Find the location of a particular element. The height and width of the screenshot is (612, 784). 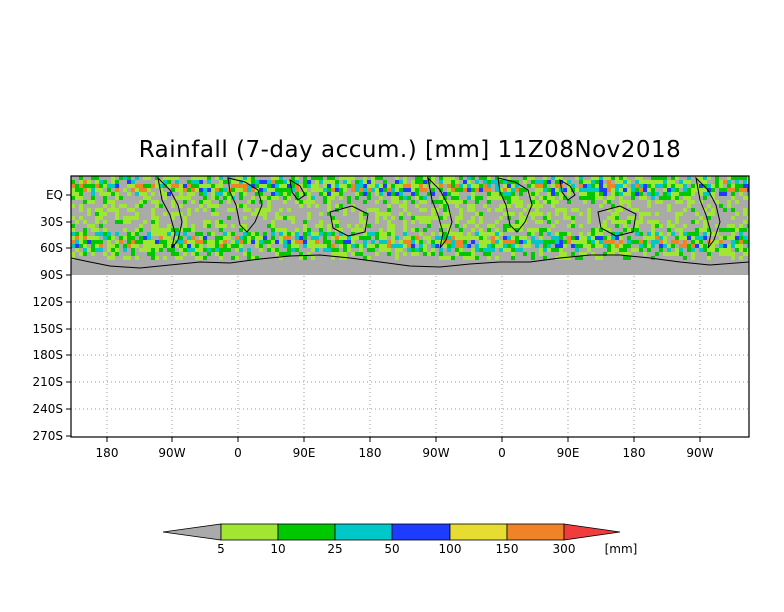

y-tick-label: 270S is located at coordinates (47, 436).